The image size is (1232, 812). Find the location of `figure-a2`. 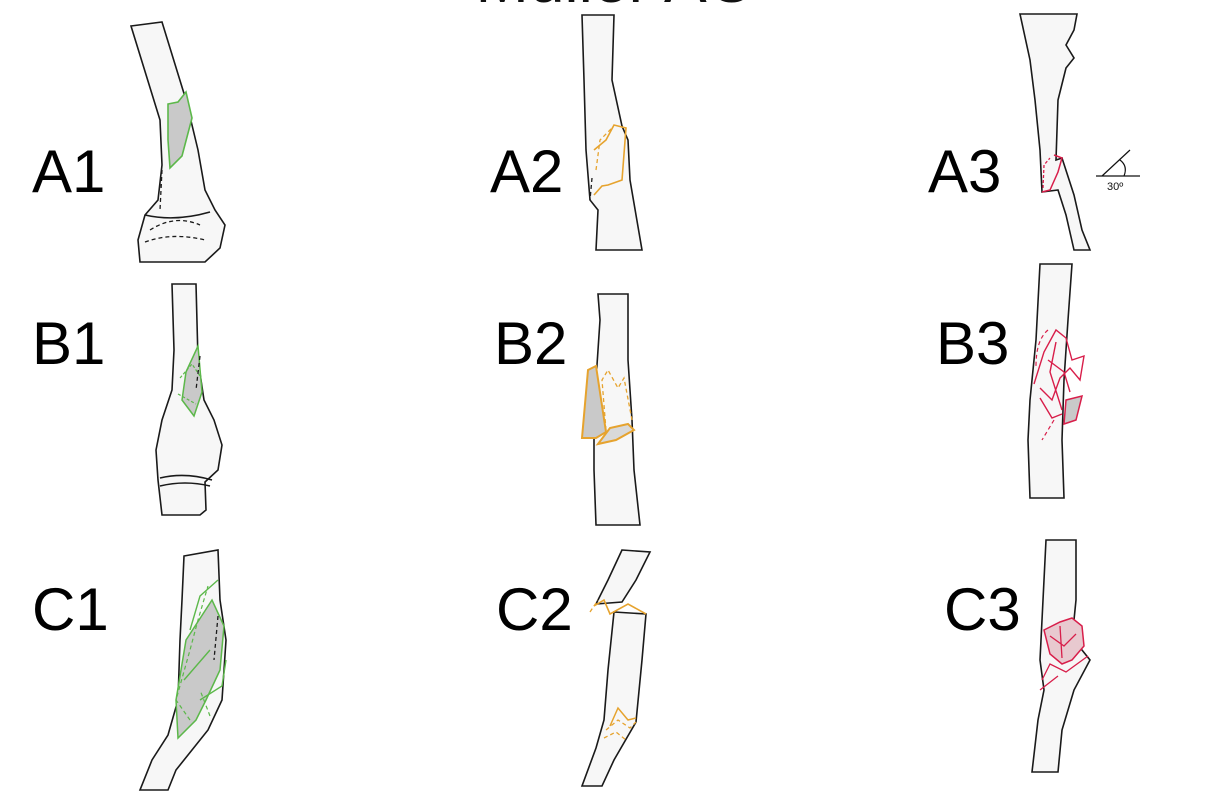

figure-a2 is located at coordinates (612, 132).